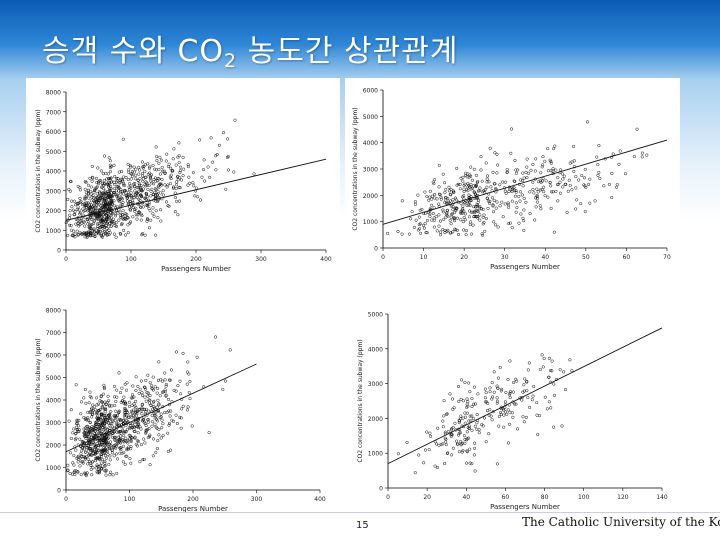 The image size is (720, 540). What do you see at coordinates (53, 211) in the screenshot?
I see `y-tick-label: 2000` at bounding box center [53, 211].